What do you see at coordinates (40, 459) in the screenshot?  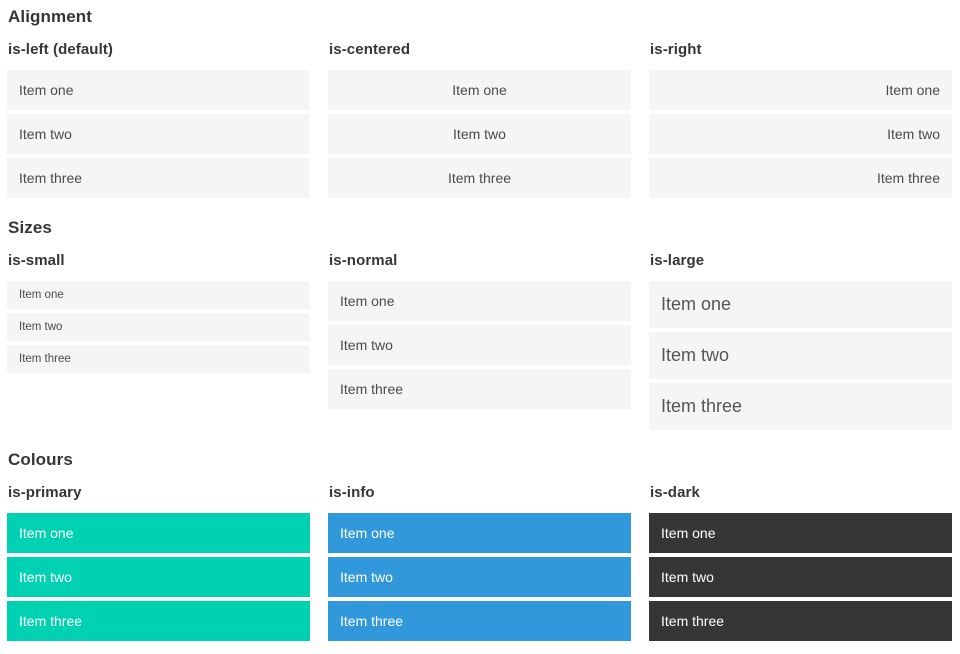 I see `section-title: Colours` at bounding box center [40, 459].